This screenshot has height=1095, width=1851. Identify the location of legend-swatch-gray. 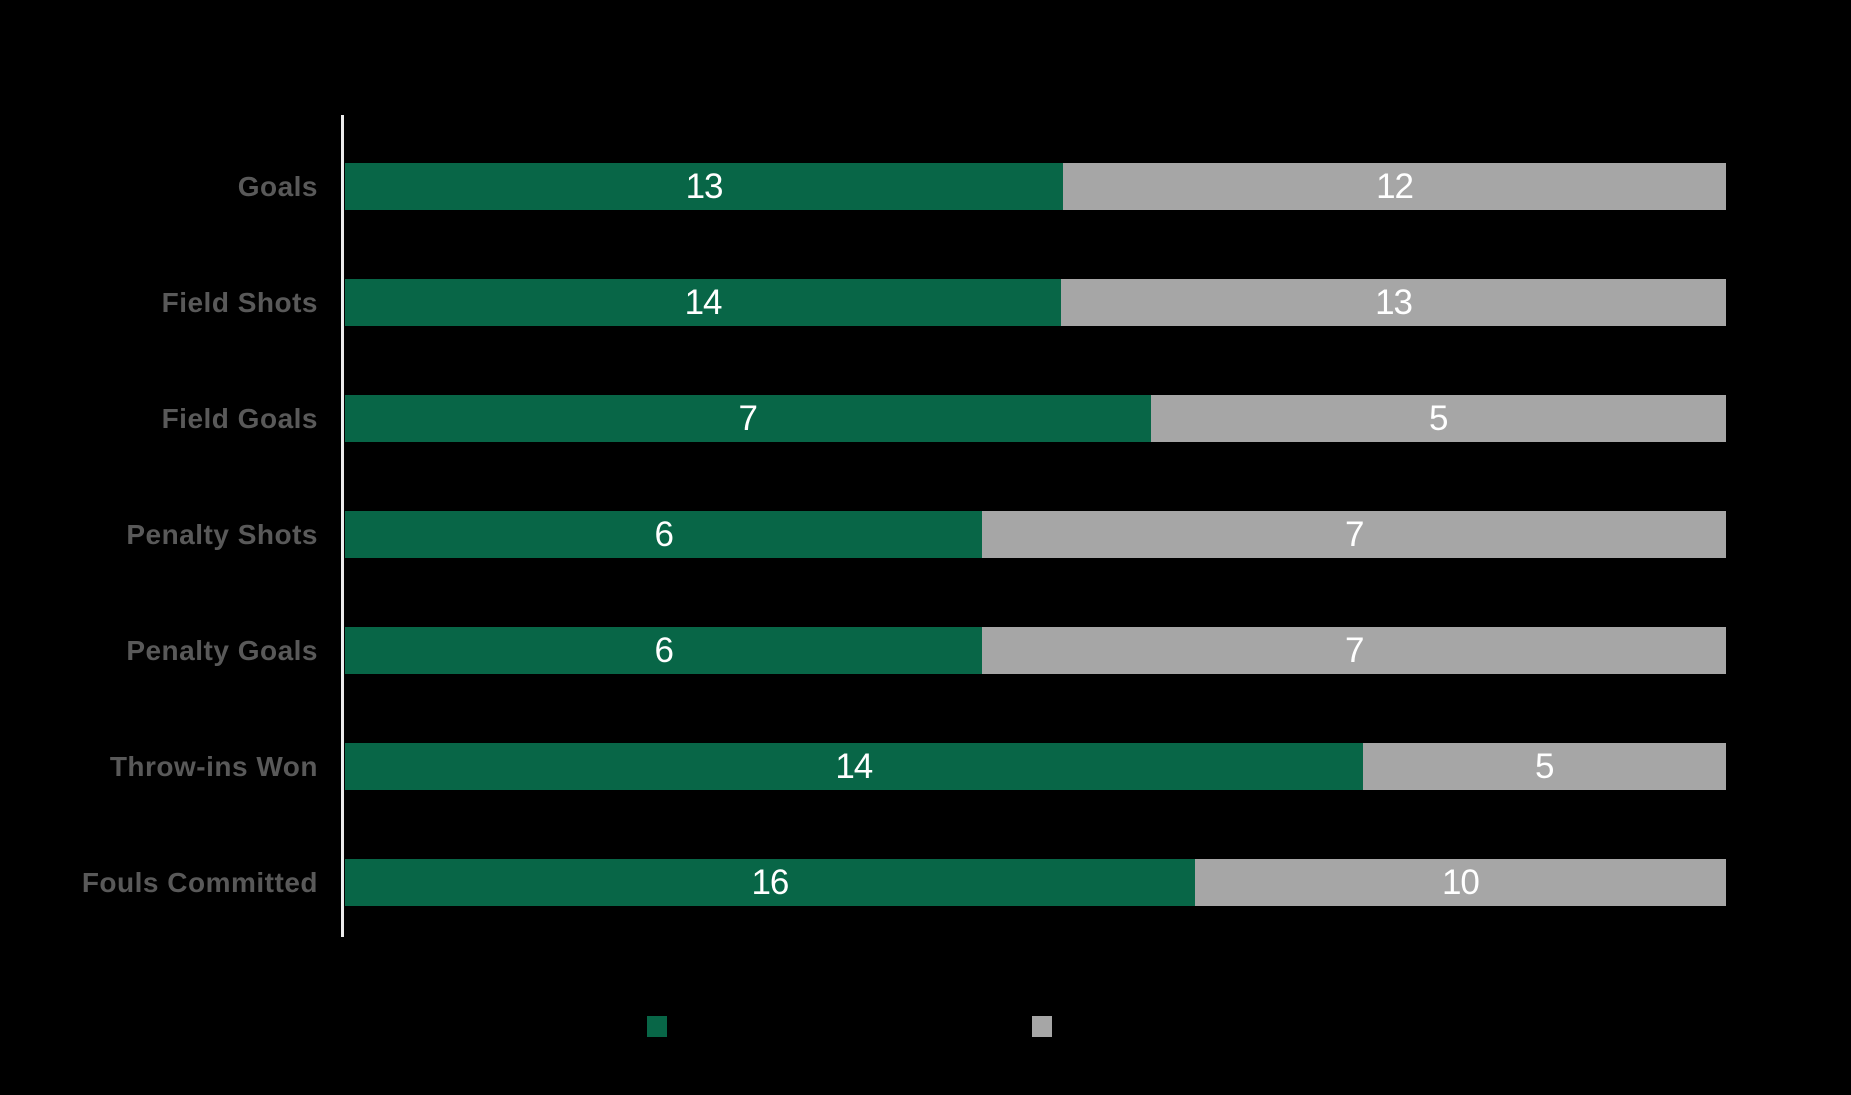
(1042, 1026).